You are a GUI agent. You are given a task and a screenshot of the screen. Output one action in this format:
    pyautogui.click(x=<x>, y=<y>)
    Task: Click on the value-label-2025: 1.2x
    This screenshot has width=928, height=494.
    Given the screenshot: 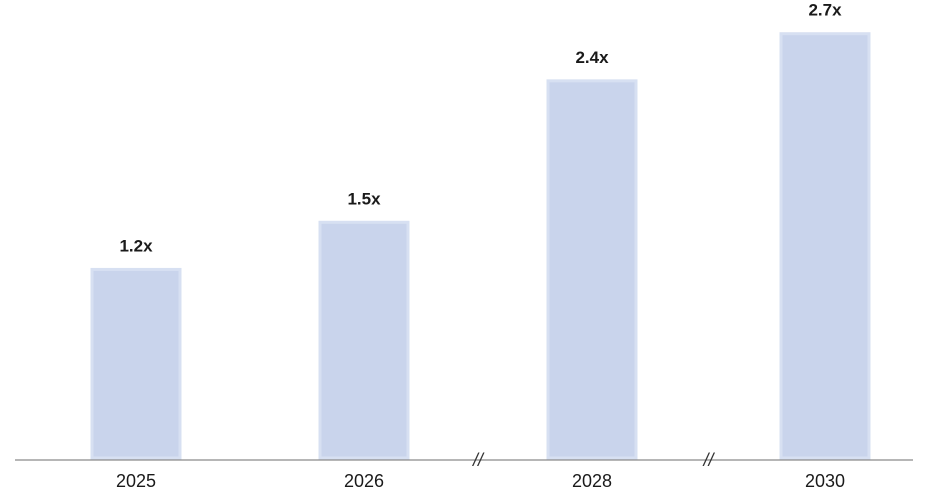 What is the action you would take?
    pyautogui.click(x=136, y=245)
    